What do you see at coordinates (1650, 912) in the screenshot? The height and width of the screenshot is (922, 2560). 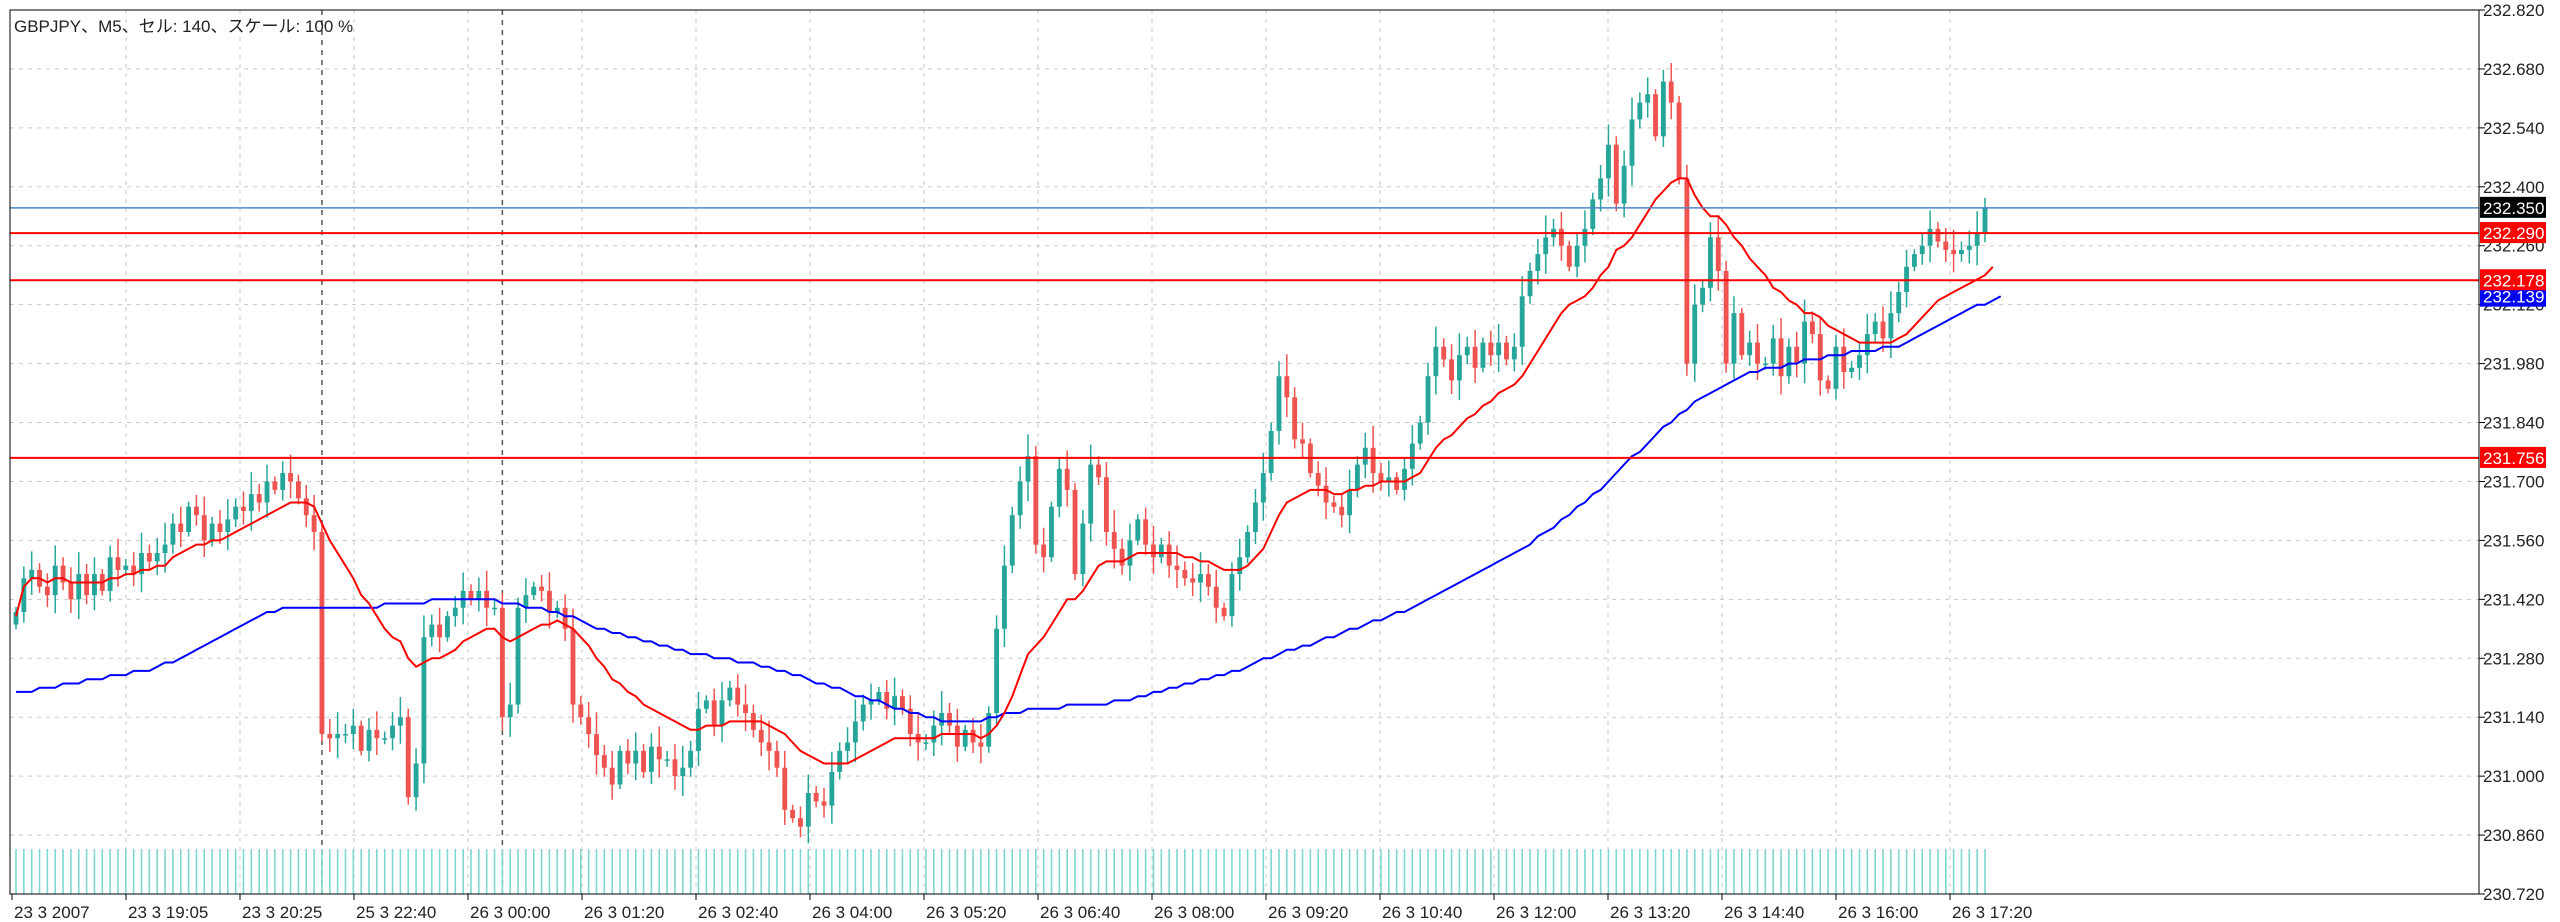 I see `x-tick-label: 26 3 13:20` at bounding box center [1650, 912].